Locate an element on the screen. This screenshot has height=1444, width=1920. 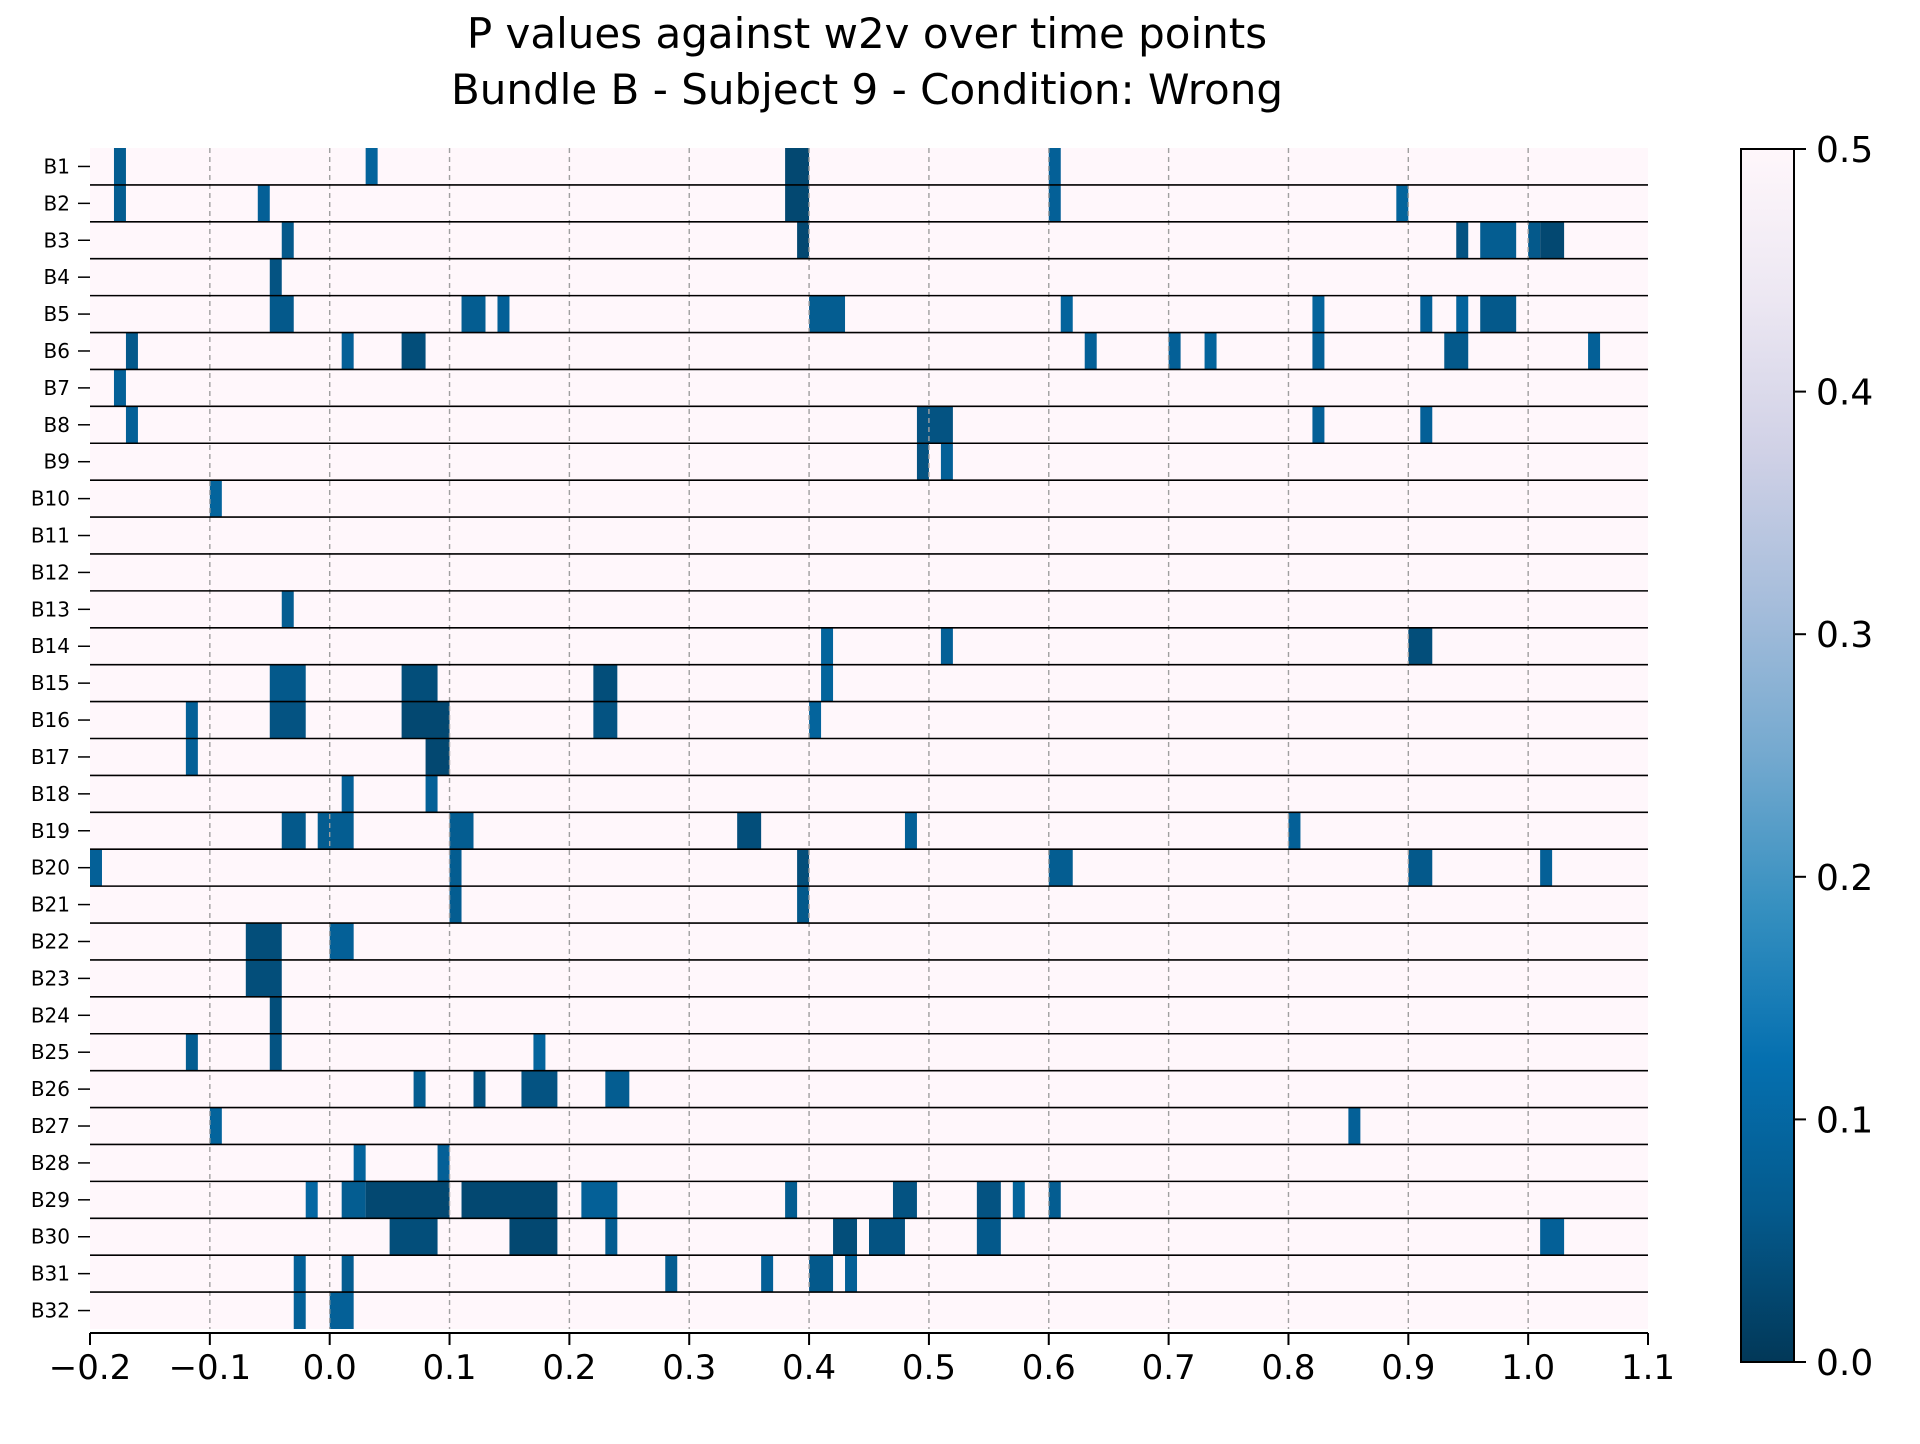
x-tick-label: 0.2 is located at coordinates (569, 1368).